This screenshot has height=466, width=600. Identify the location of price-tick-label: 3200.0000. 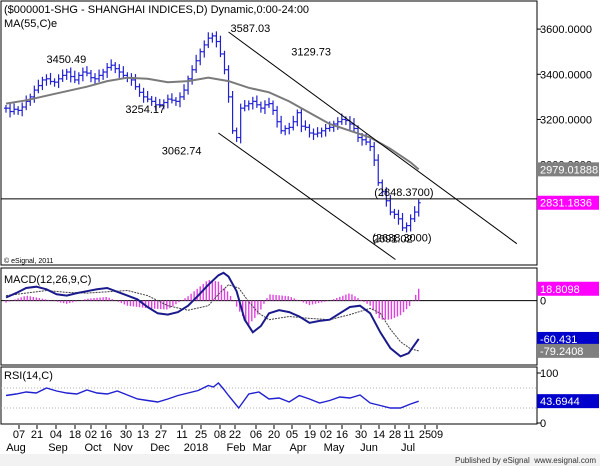
(566, 120).